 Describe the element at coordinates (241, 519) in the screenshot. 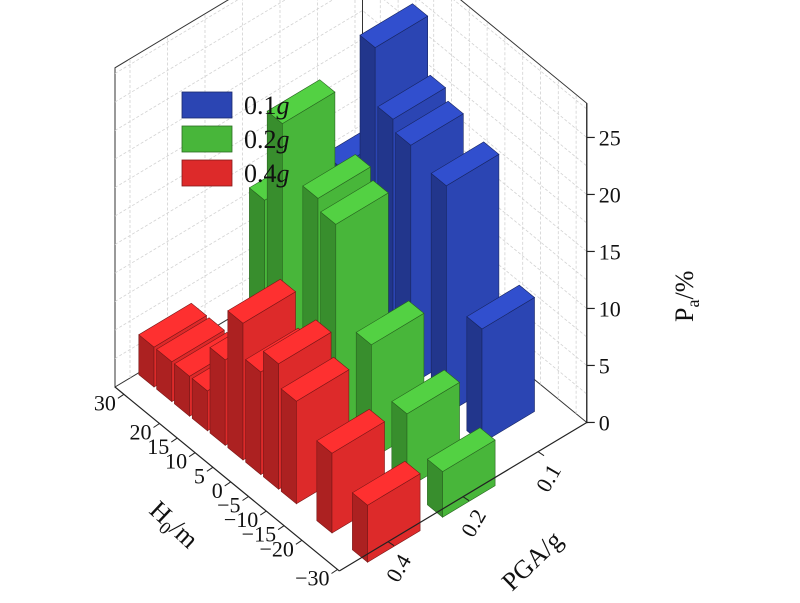

I see `x-tick-label: −10` at that location.